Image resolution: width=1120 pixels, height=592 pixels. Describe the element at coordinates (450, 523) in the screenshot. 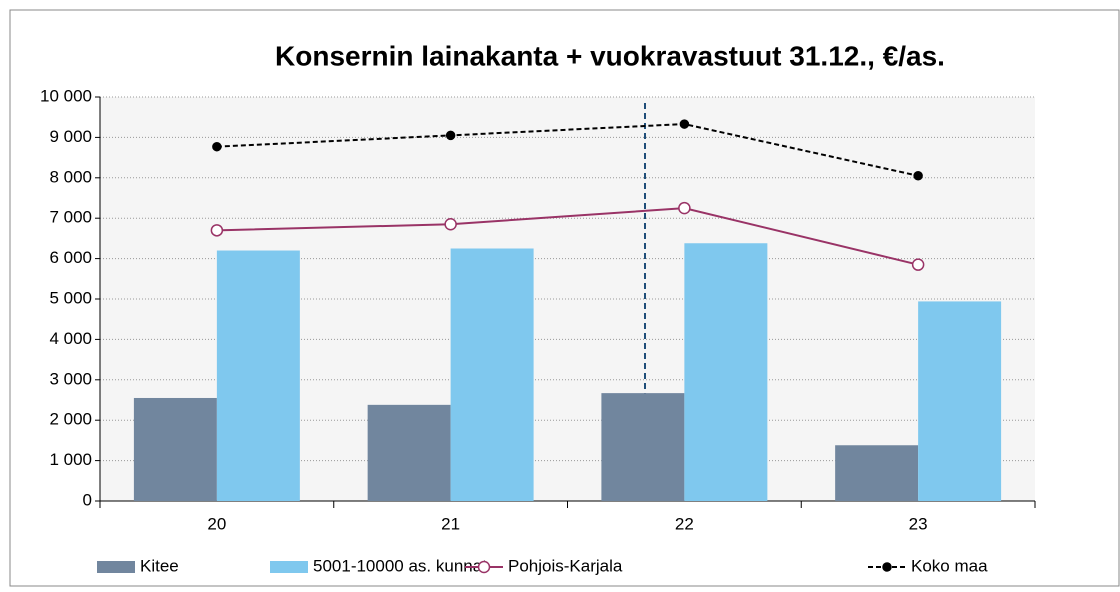

I see `x-tick-label: 21` at that location.